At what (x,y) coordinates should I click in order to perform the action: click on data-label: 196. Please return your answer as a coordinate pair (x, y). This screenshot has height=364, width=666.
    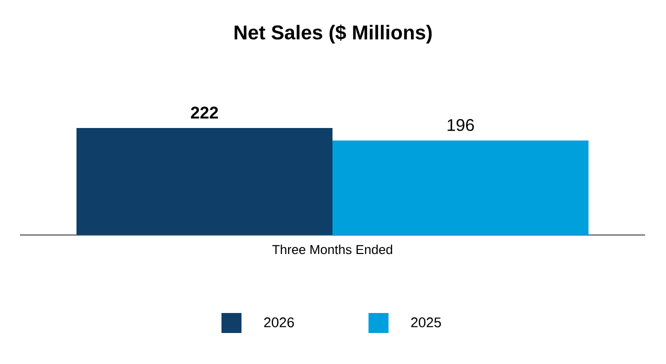
    Looking at the image, I should click on (461, 125).